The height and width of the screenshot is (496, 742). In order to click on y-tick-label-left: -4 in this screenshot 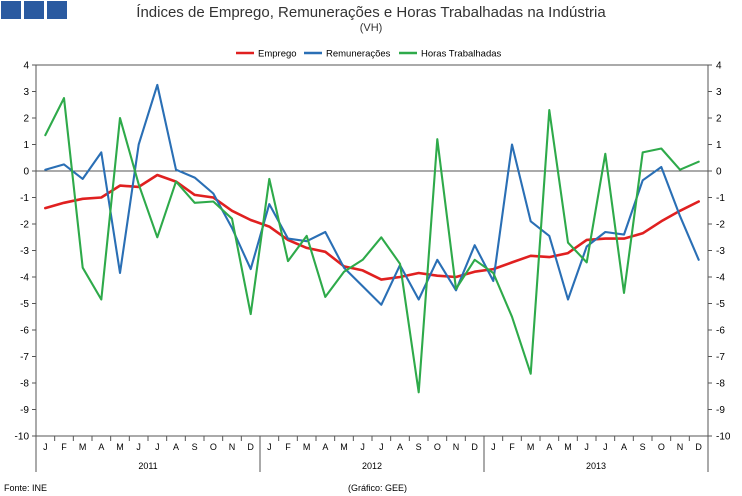, I will do `click(24, 278)`.